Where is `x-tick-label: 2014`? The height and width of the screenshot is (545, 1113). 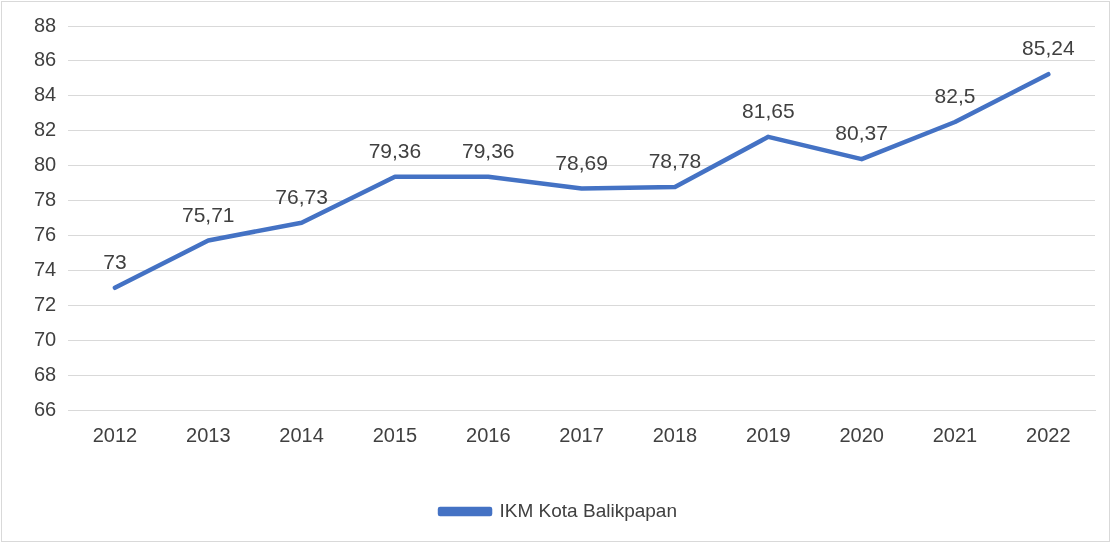
x-tick-label: 2014 is located at coordinates (301, 434).